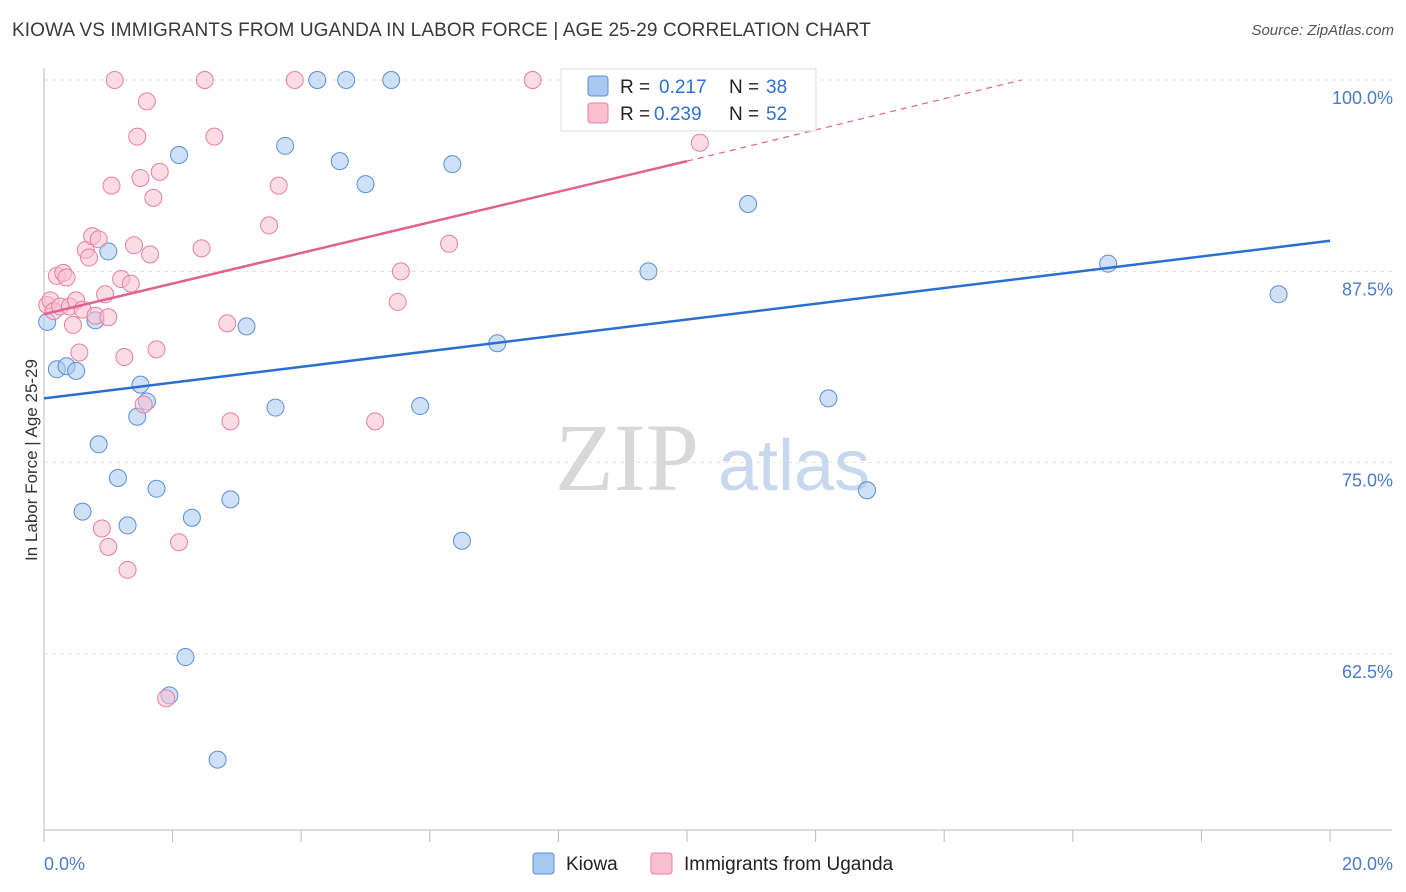  I want to click on bottom-legend: Kiowa Immigrants from Uganda, so click(713, 863).